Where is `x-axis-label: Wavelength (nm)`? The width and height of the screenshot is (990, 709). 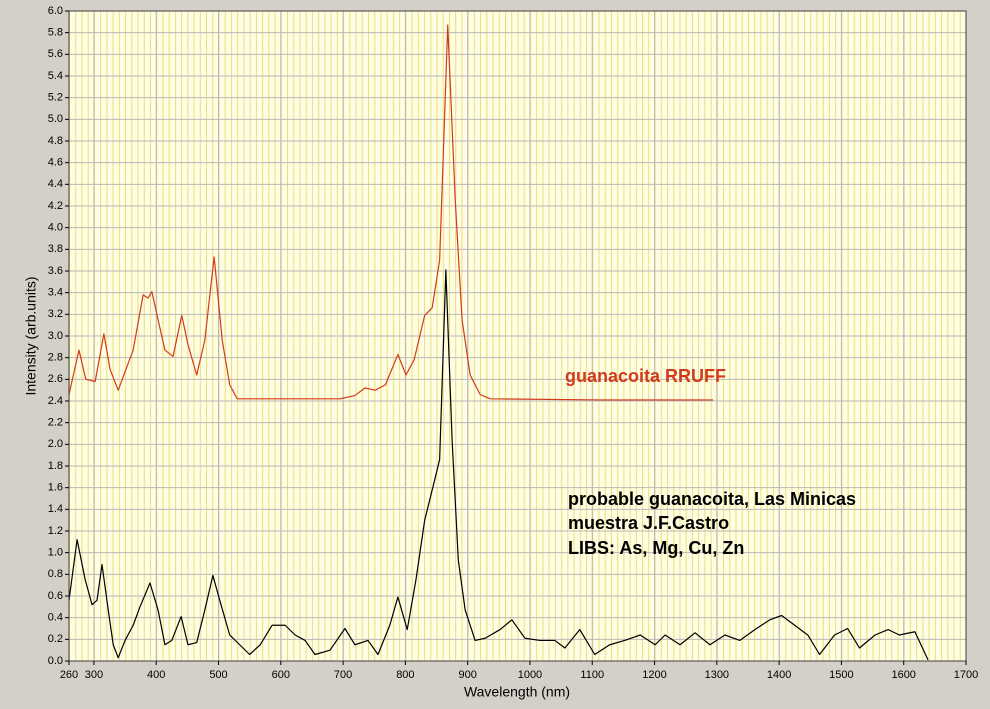
x-axis-label: Wavelength (nm) is located at coordinates (517, 692).